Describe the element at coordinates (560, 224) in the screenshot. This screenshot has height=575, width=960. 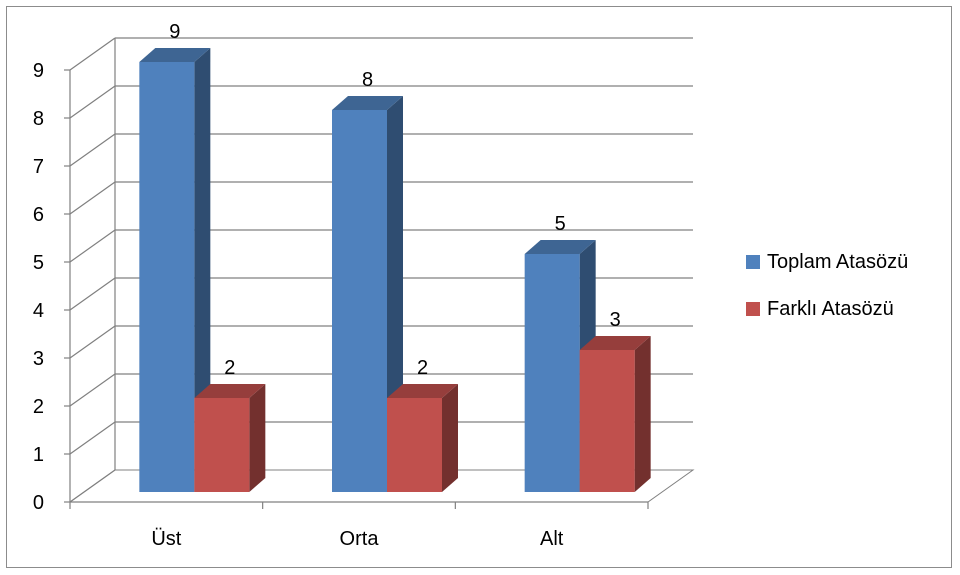
I see `data-label: 5` at that location.